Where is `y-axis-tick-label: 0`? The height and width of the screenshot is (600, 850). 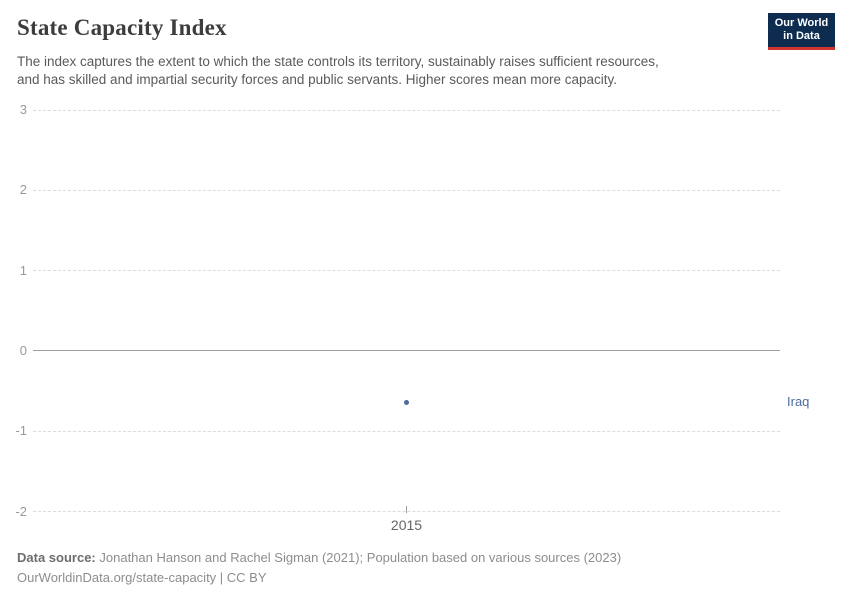 y-axis-tick-label: 0 is located at coordinates (23, 350).